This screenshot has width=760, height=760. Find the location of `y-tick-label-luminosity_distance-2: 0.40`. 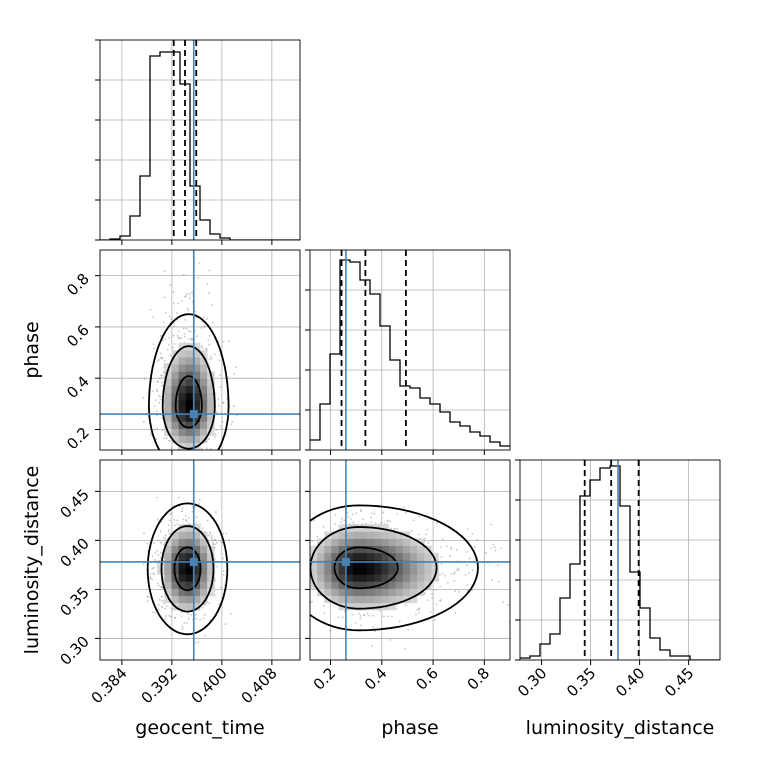

y-tick-label-luminosity_distance-2: 0.40 is located at coordinates (74, 552).